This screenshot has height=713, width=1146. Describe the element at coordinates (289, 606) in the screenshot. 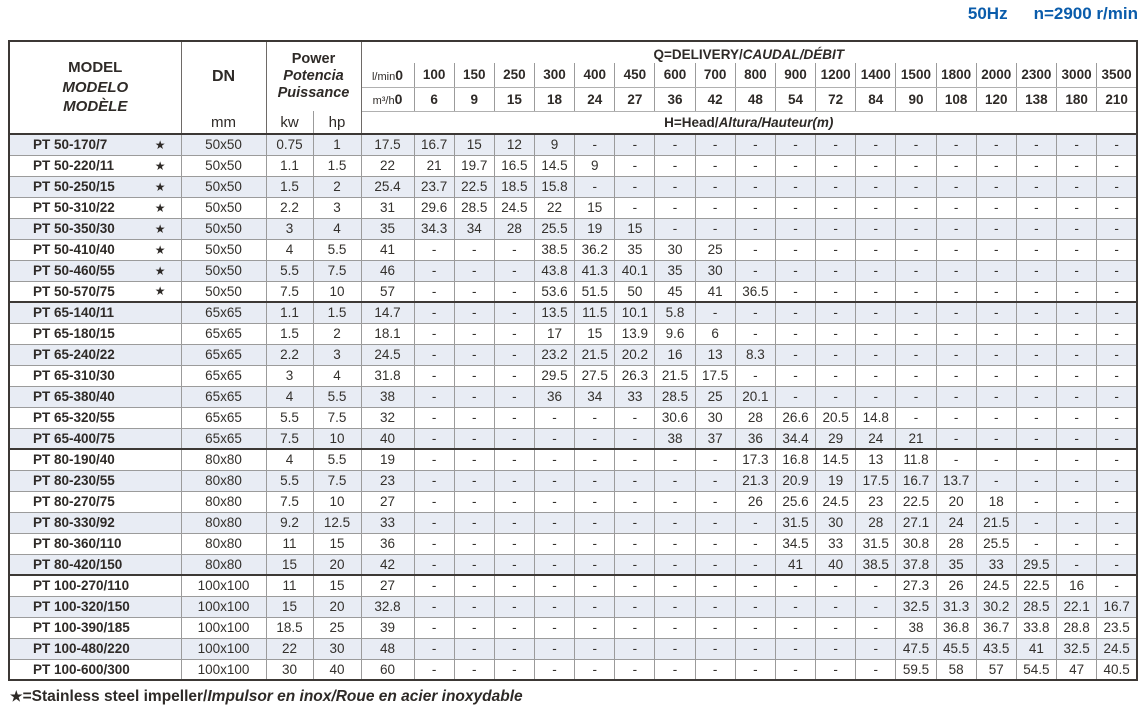

I see `kw-cell: 15` at that location.